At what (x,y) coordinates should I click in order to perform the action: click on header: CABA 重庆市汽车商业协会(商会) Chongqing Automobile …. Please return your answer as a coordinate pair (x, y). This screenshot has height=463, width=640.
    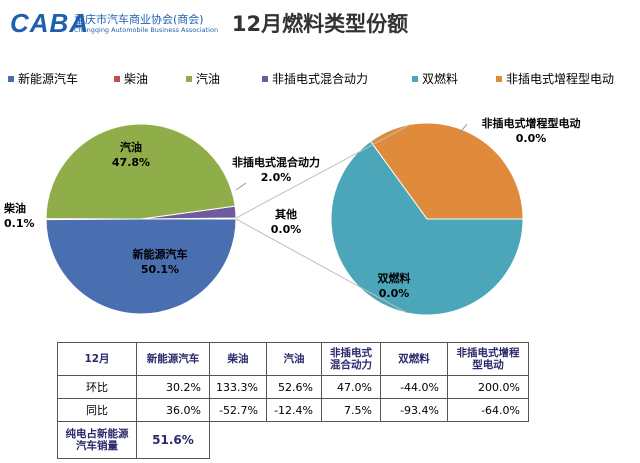
    Looking at the image, I should click on (320, 24).